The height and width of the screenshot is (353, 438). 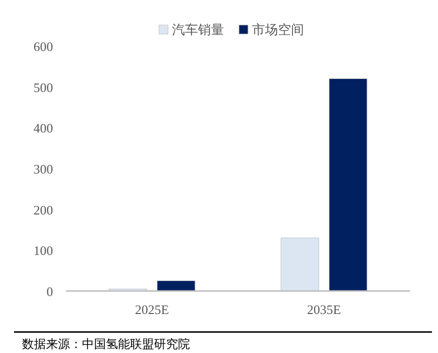 What do you see at coordinates (324, 309) in the screenshot?
I see `x-tick-label: 2035E` at bounding box center [324, 309].